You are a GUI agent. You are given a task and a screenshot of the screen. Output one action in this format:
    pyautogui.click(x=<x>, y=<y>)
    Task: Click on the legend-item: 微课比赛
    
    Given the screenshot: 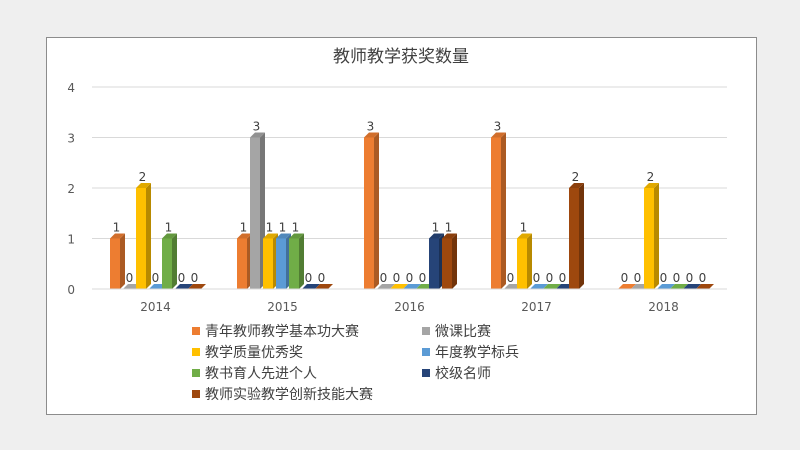 What is the action you would take?
    pyautogui.click(x=456, y=332)
    